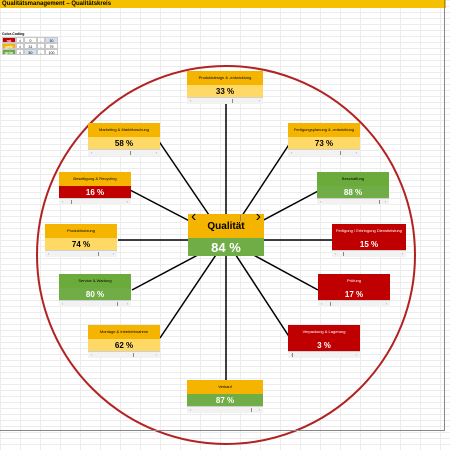 The image size is (450, 450). I want to click on legend-label: rot, so click(9, 40).